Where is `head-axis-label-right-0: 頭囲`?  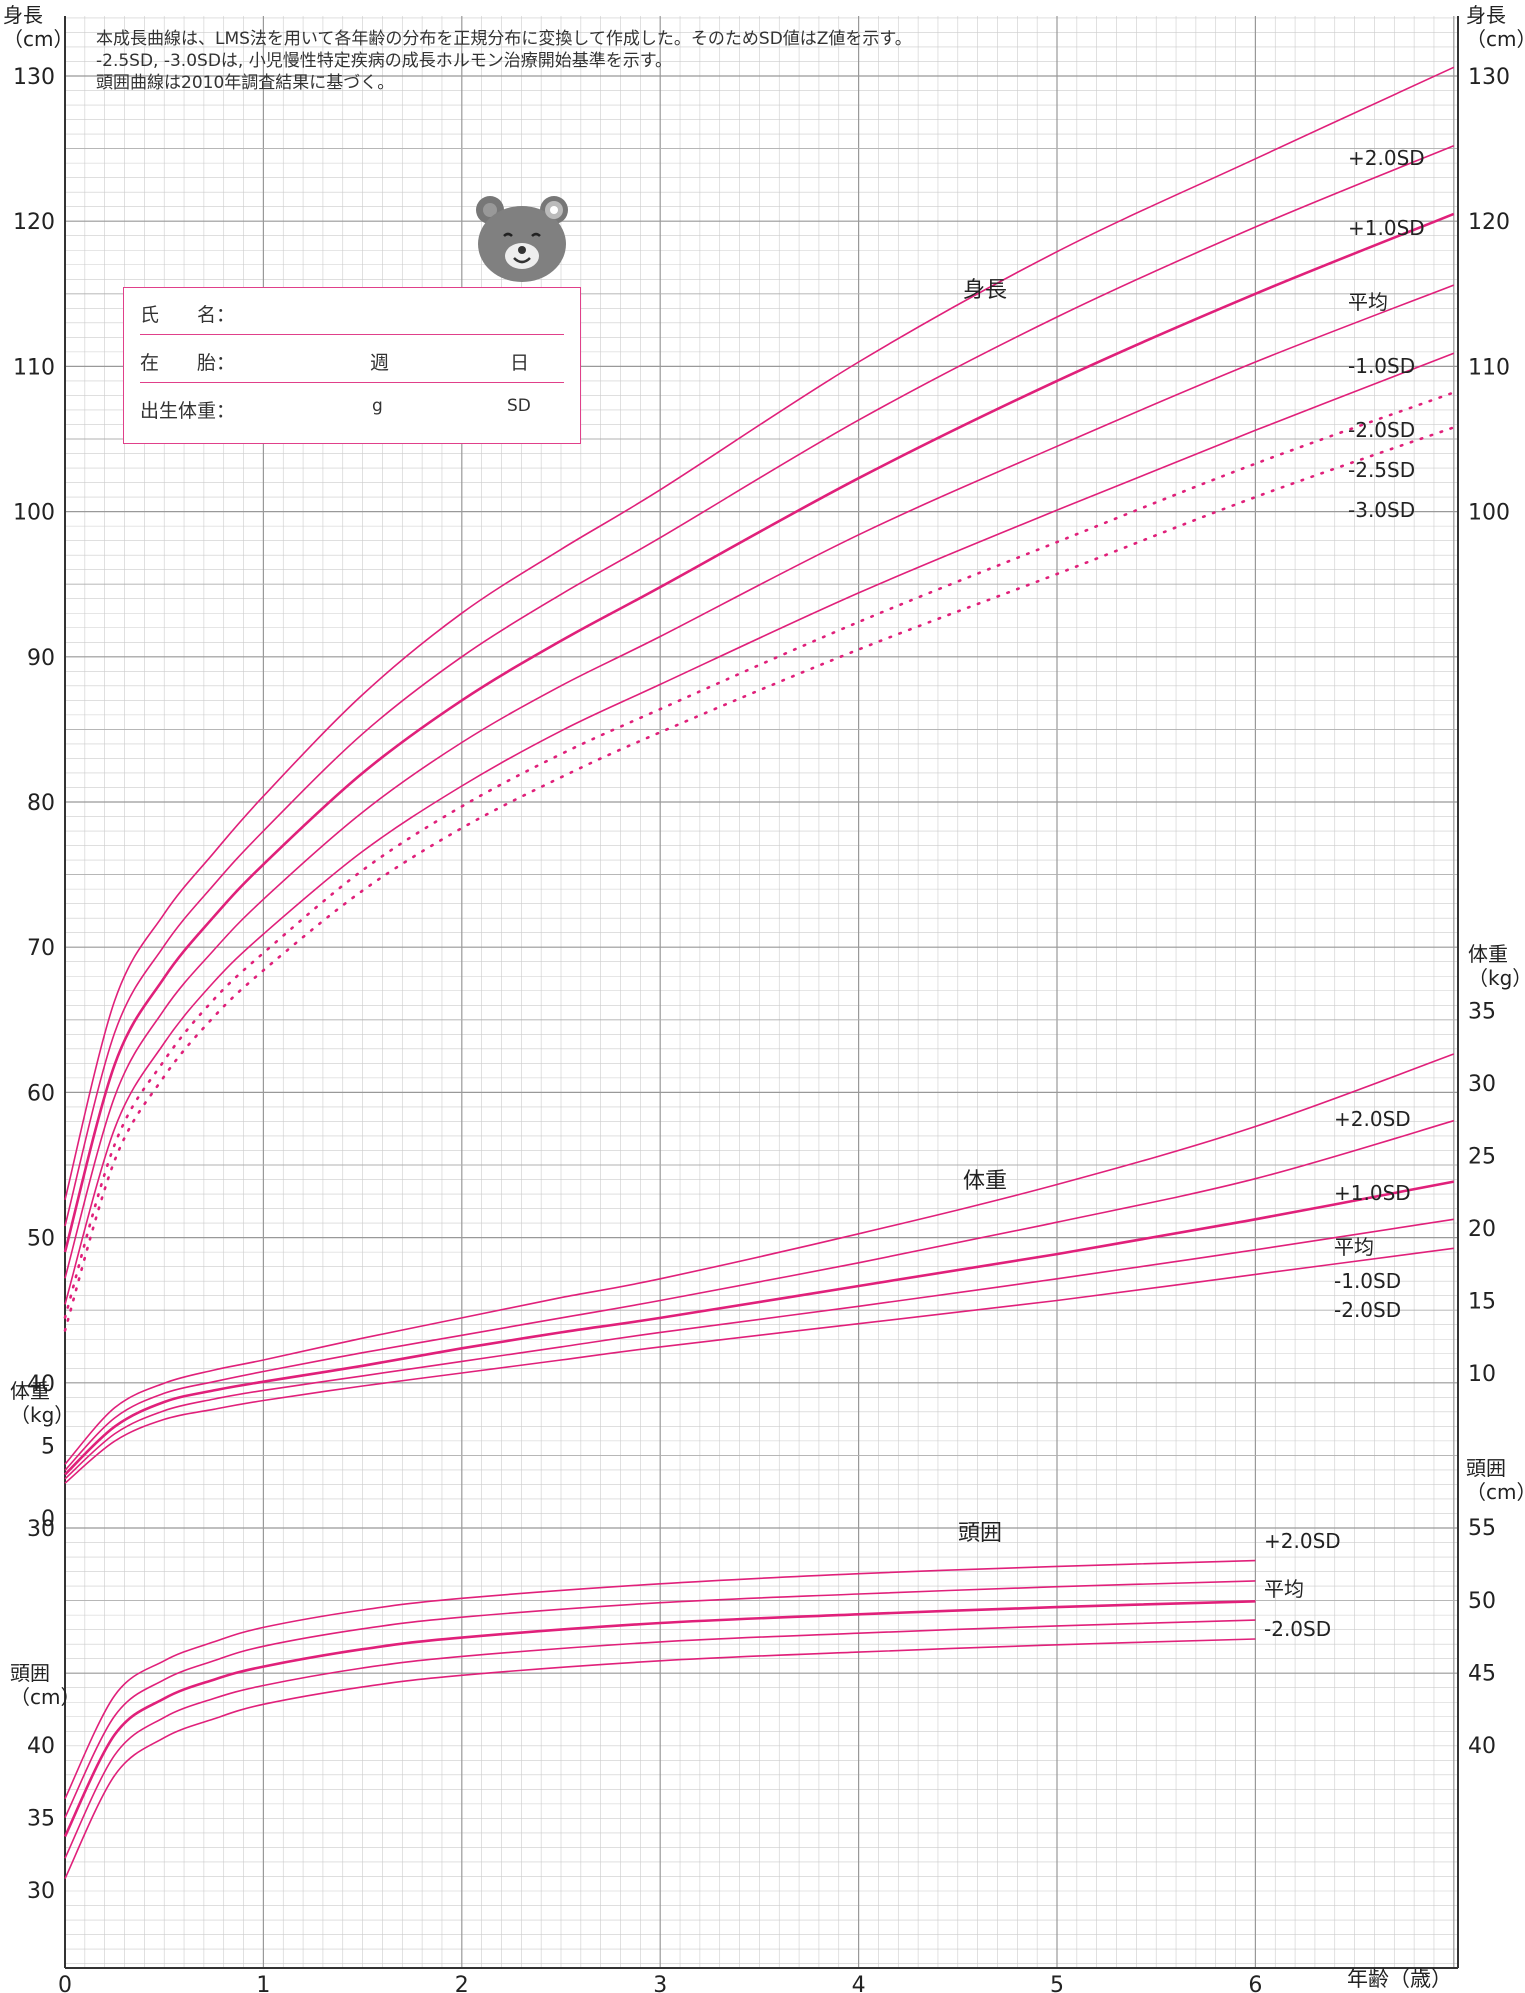 head-axis-label-right-0: 頭囲 is located at coordinates (1486, 1468).